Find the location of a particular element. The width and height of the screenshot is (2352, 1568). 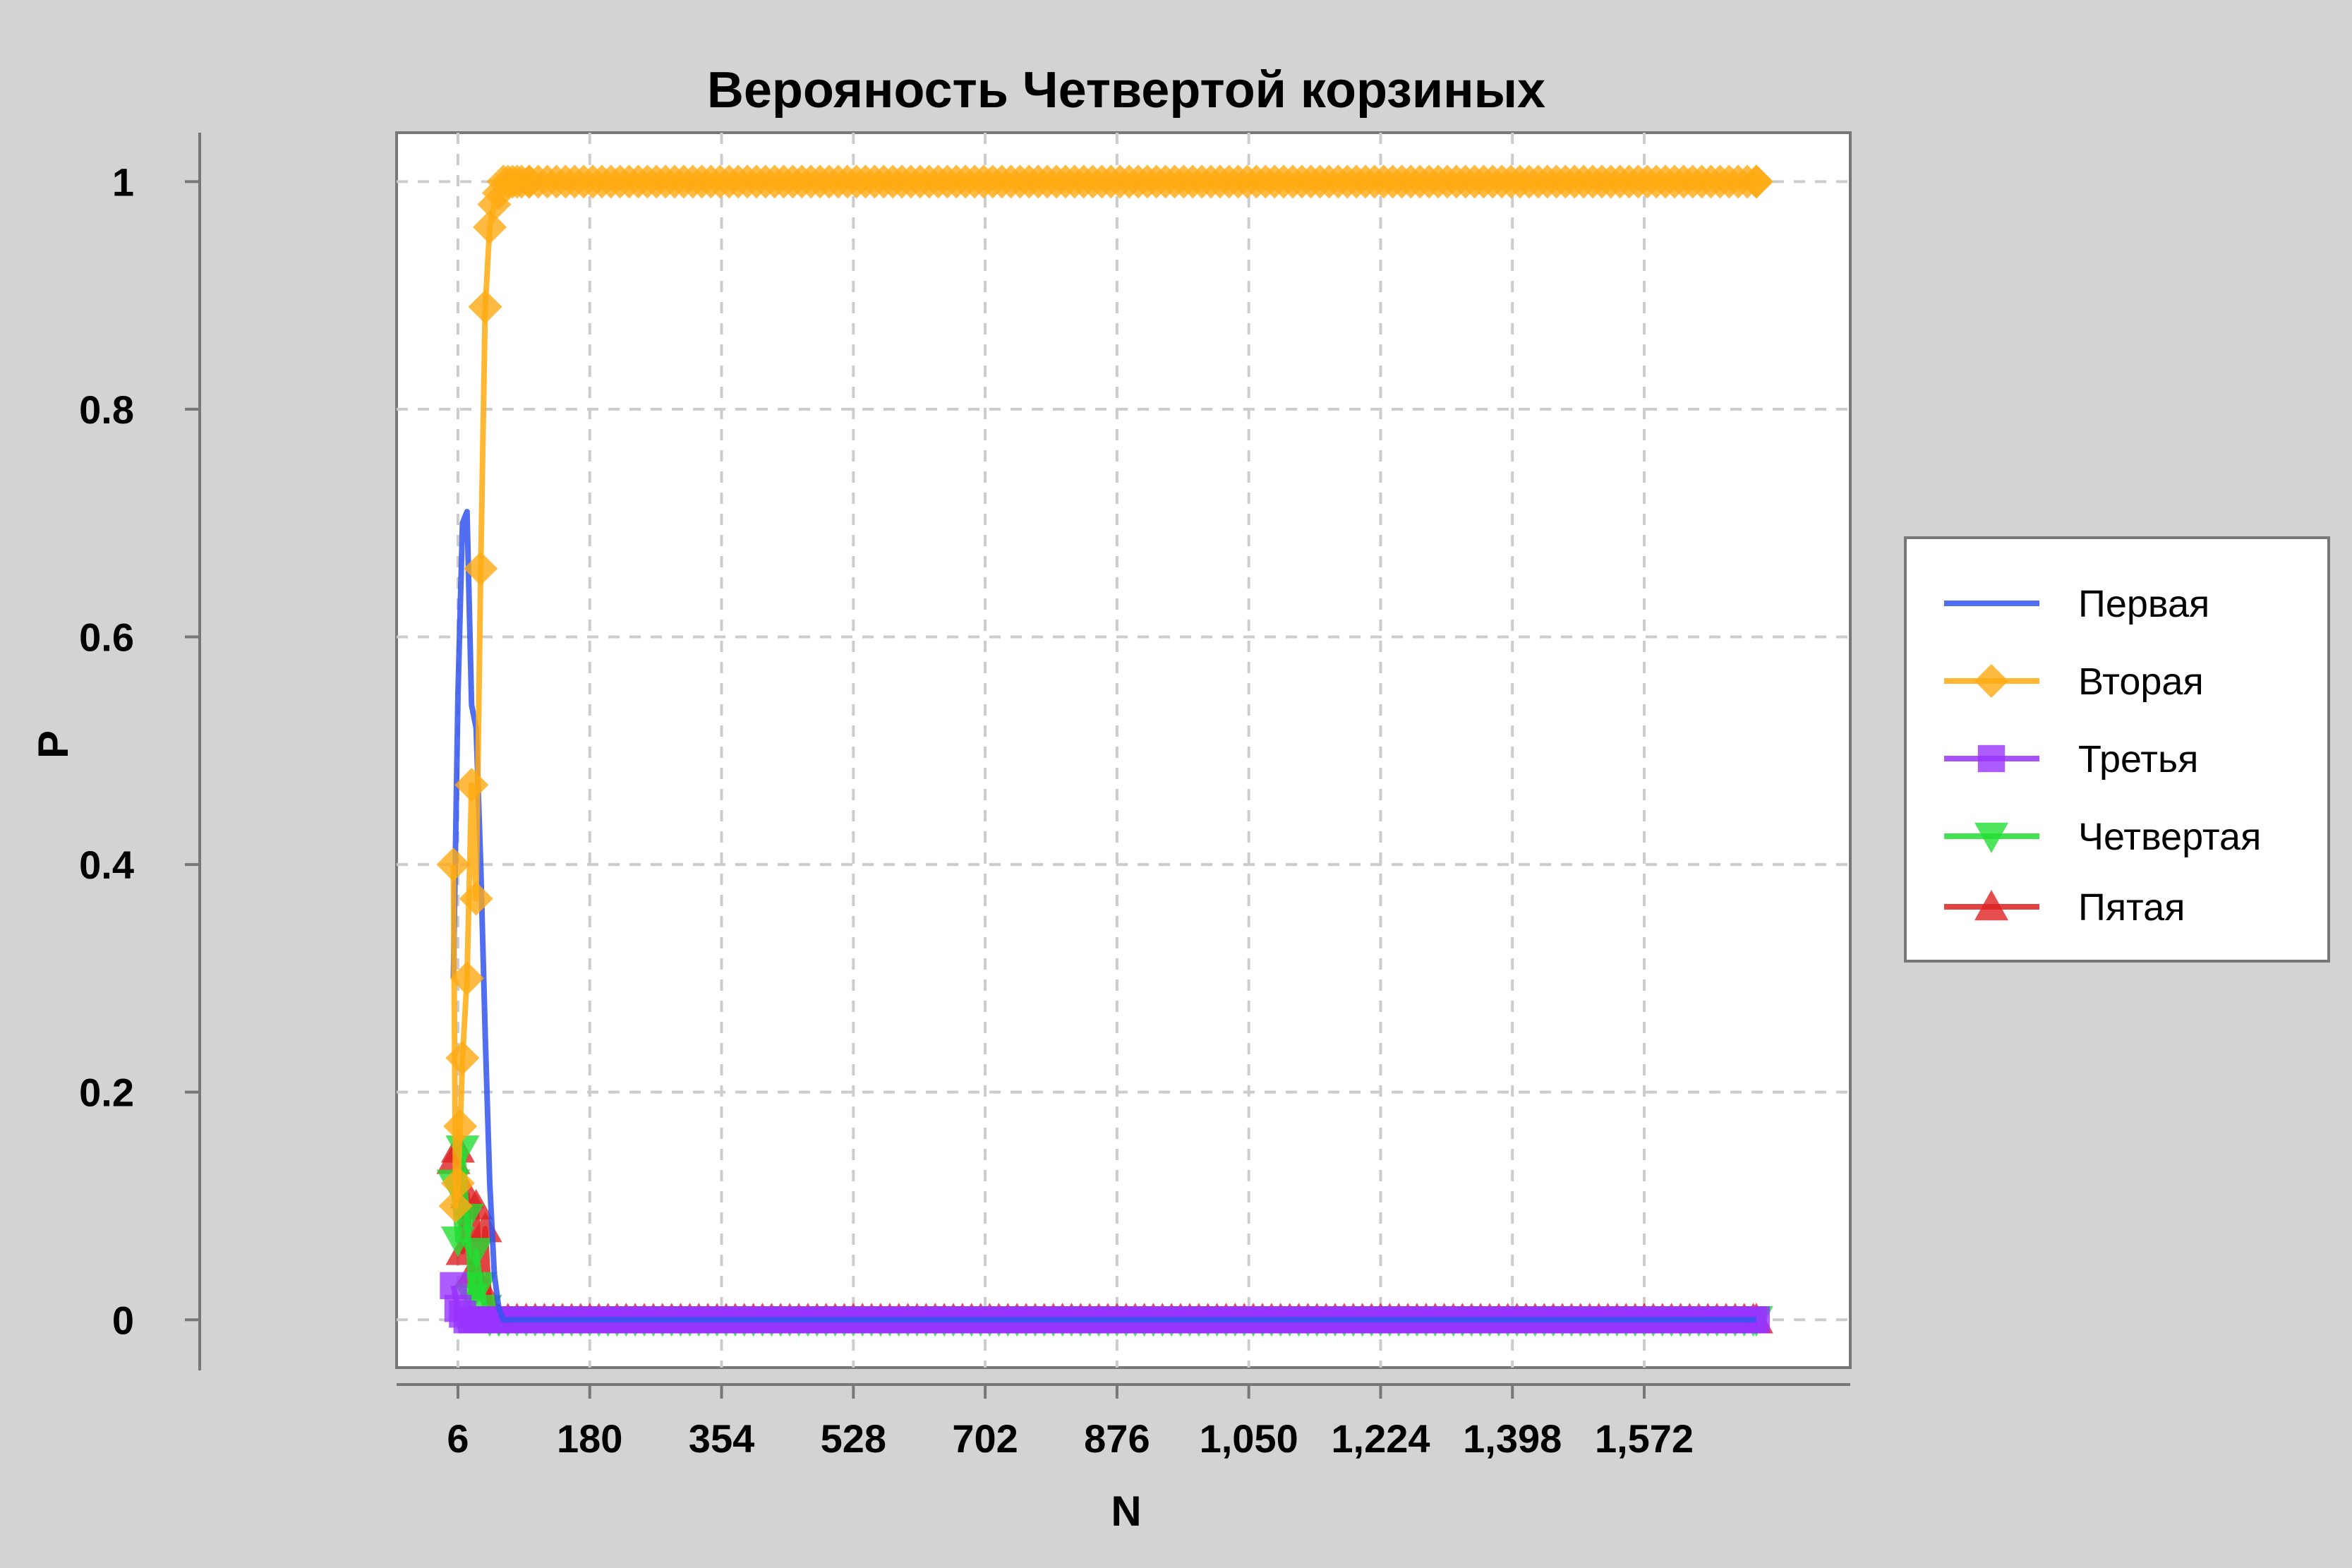

legend-label: Четвертая is located at coordinates (2170, 837).